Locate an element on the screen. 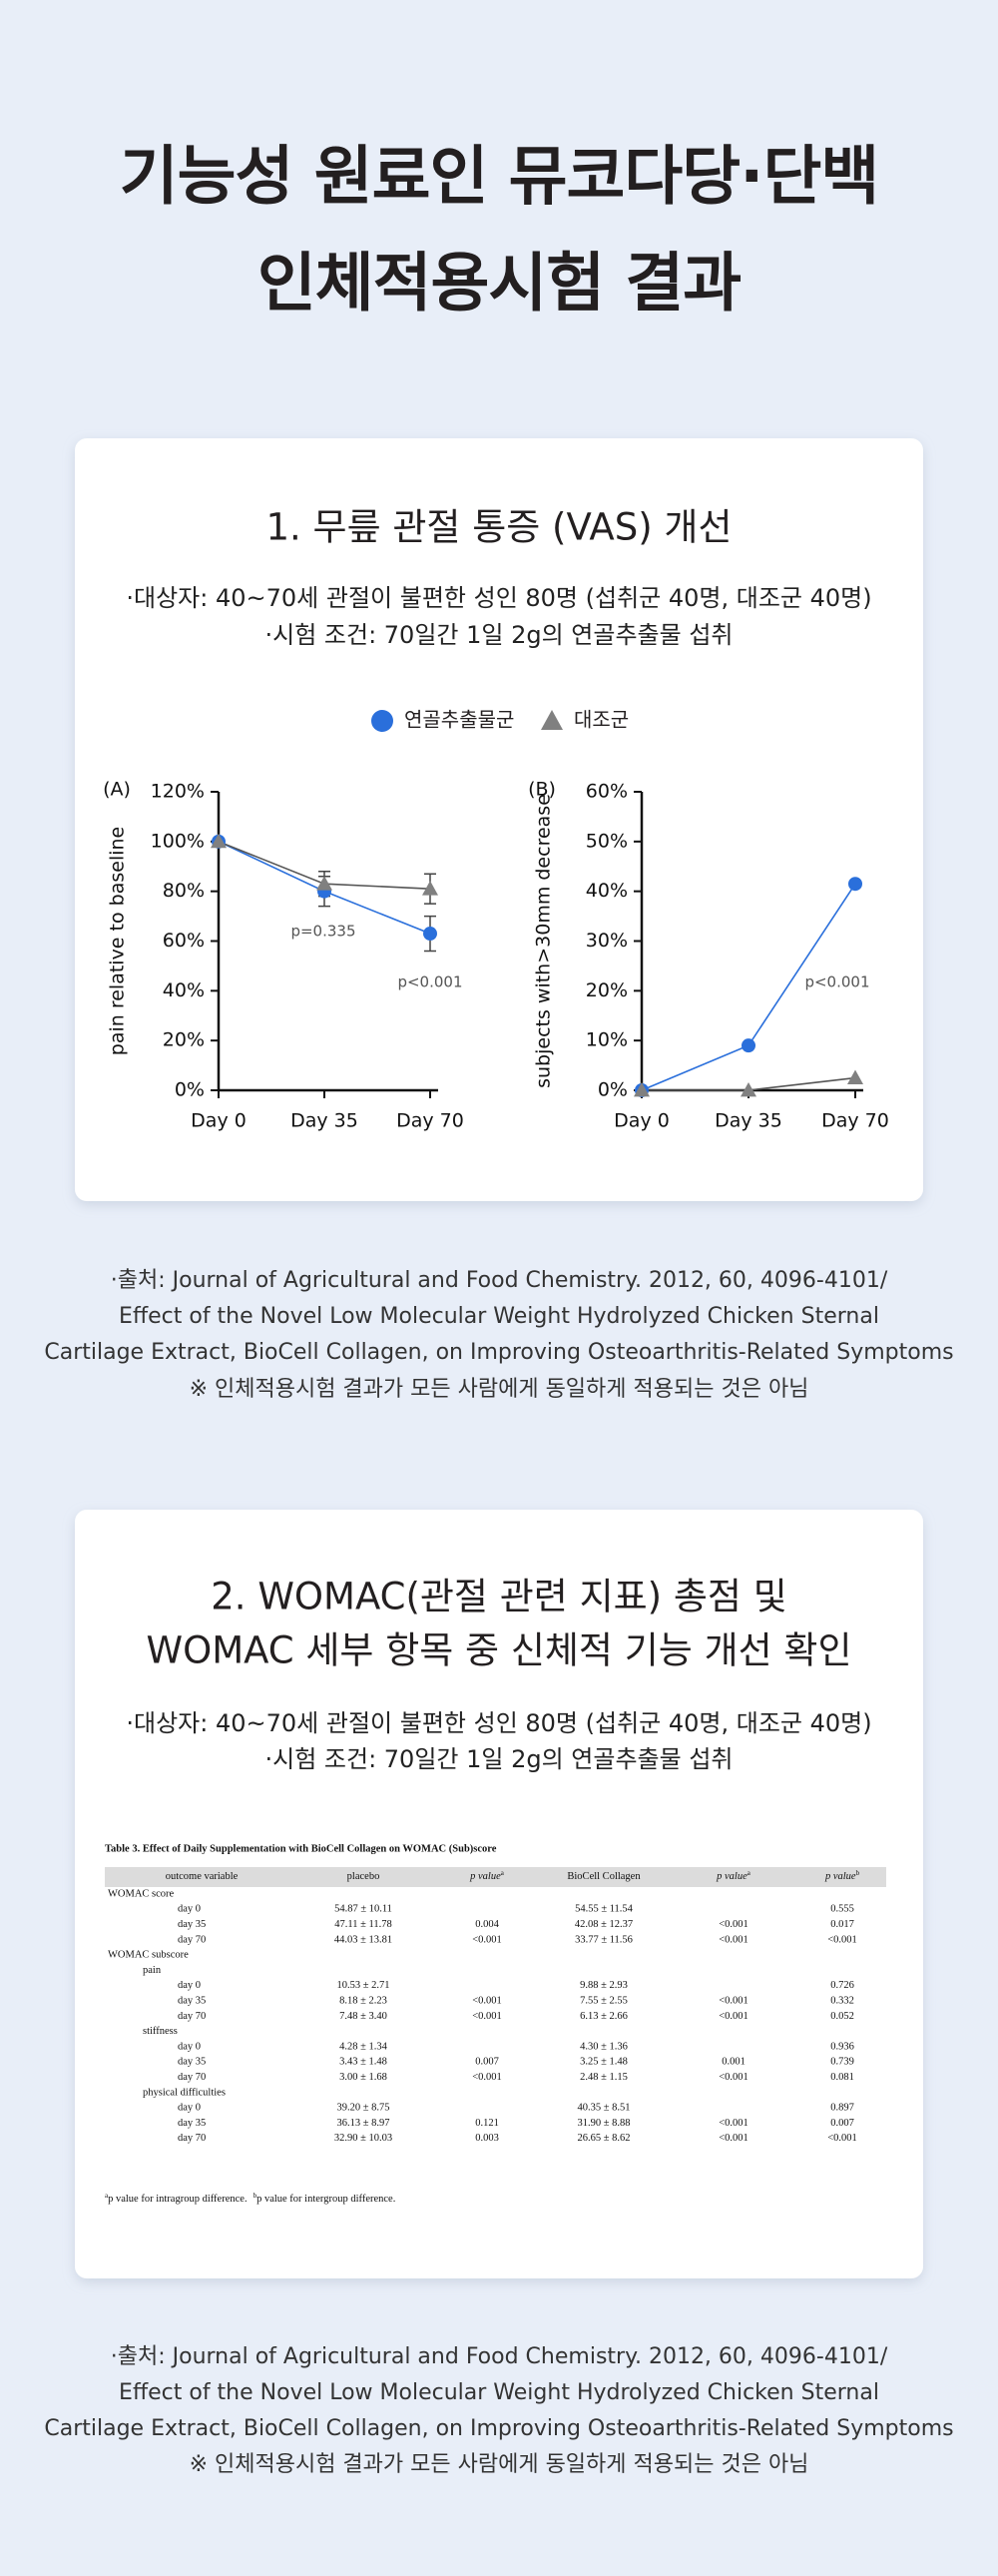 The image size is (998, 2576). y-axis-label: pain relative to baseline is located at coordinates (118, 941).